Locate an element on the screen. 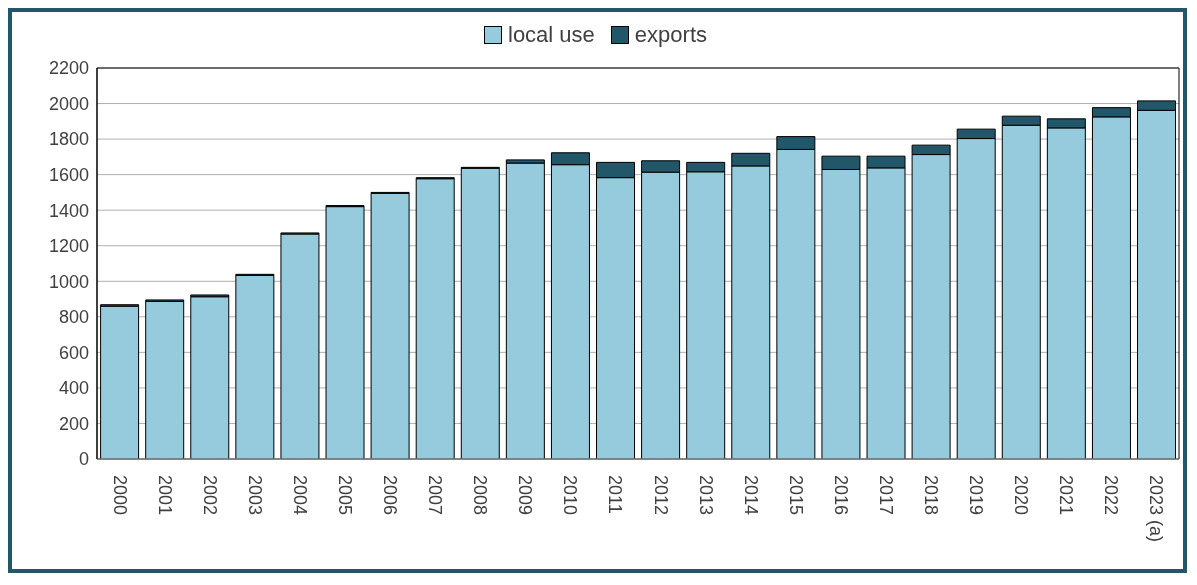 This screenshot has width=1197, height=585. x-tick-label: 2003 is located at coordinates (254, 495).